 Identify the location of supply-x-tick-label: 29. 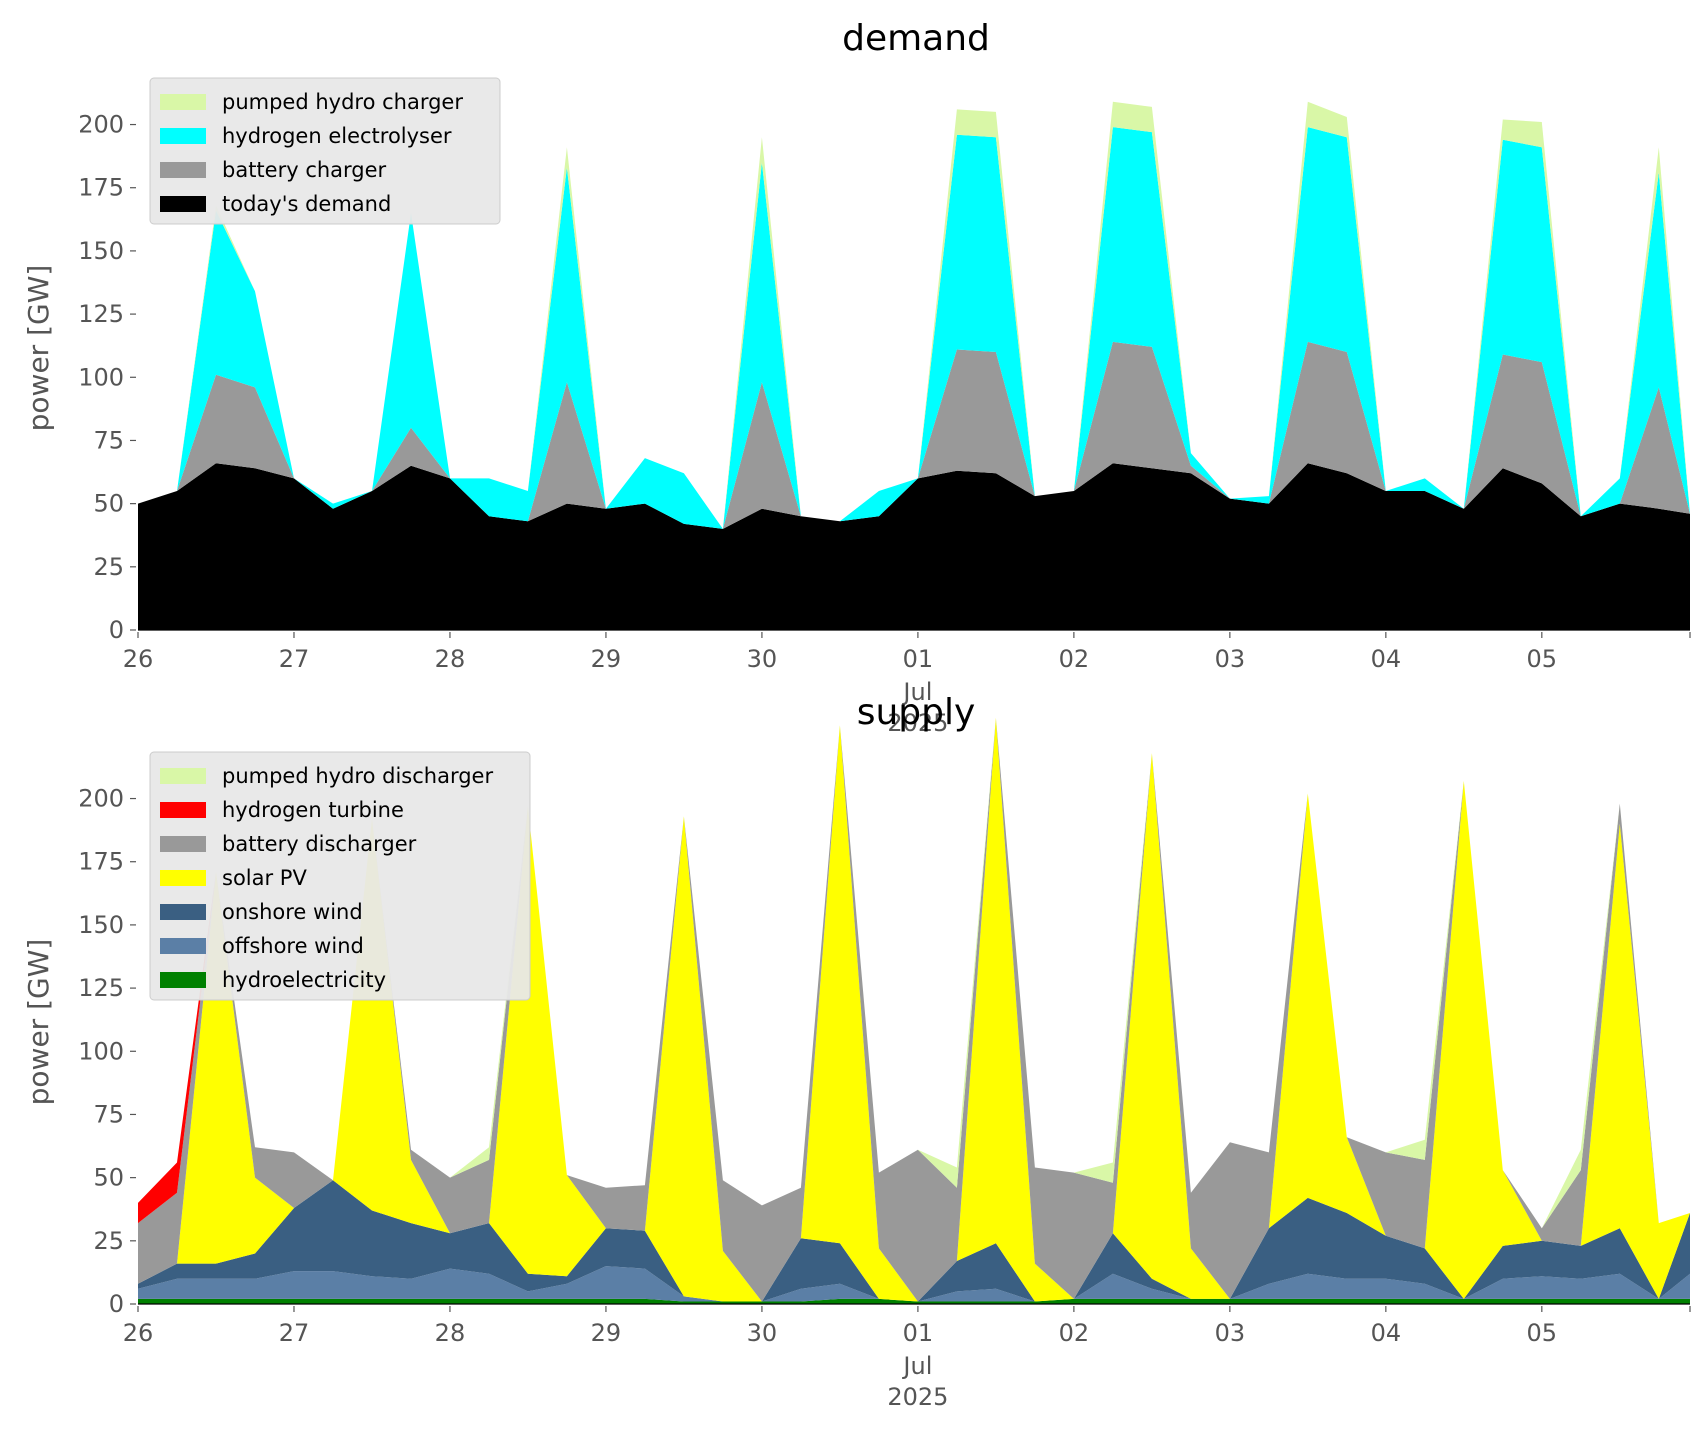
(606, 1333).